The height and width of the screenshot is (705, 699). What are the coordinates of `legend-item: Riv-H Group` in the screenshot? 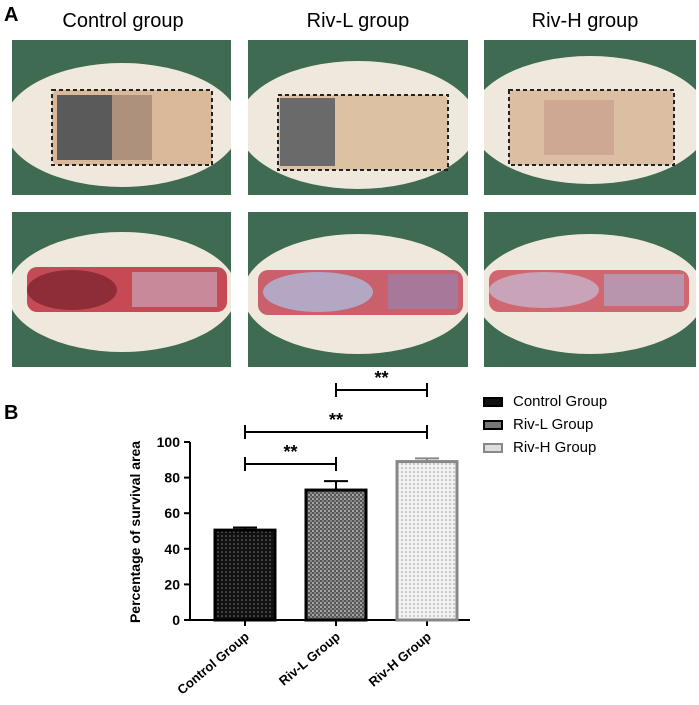 It's located at (545, 447).